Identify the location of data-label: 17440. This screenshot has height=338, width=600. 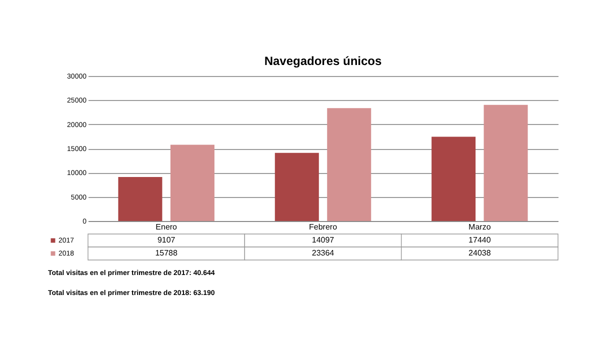
(480, 240).